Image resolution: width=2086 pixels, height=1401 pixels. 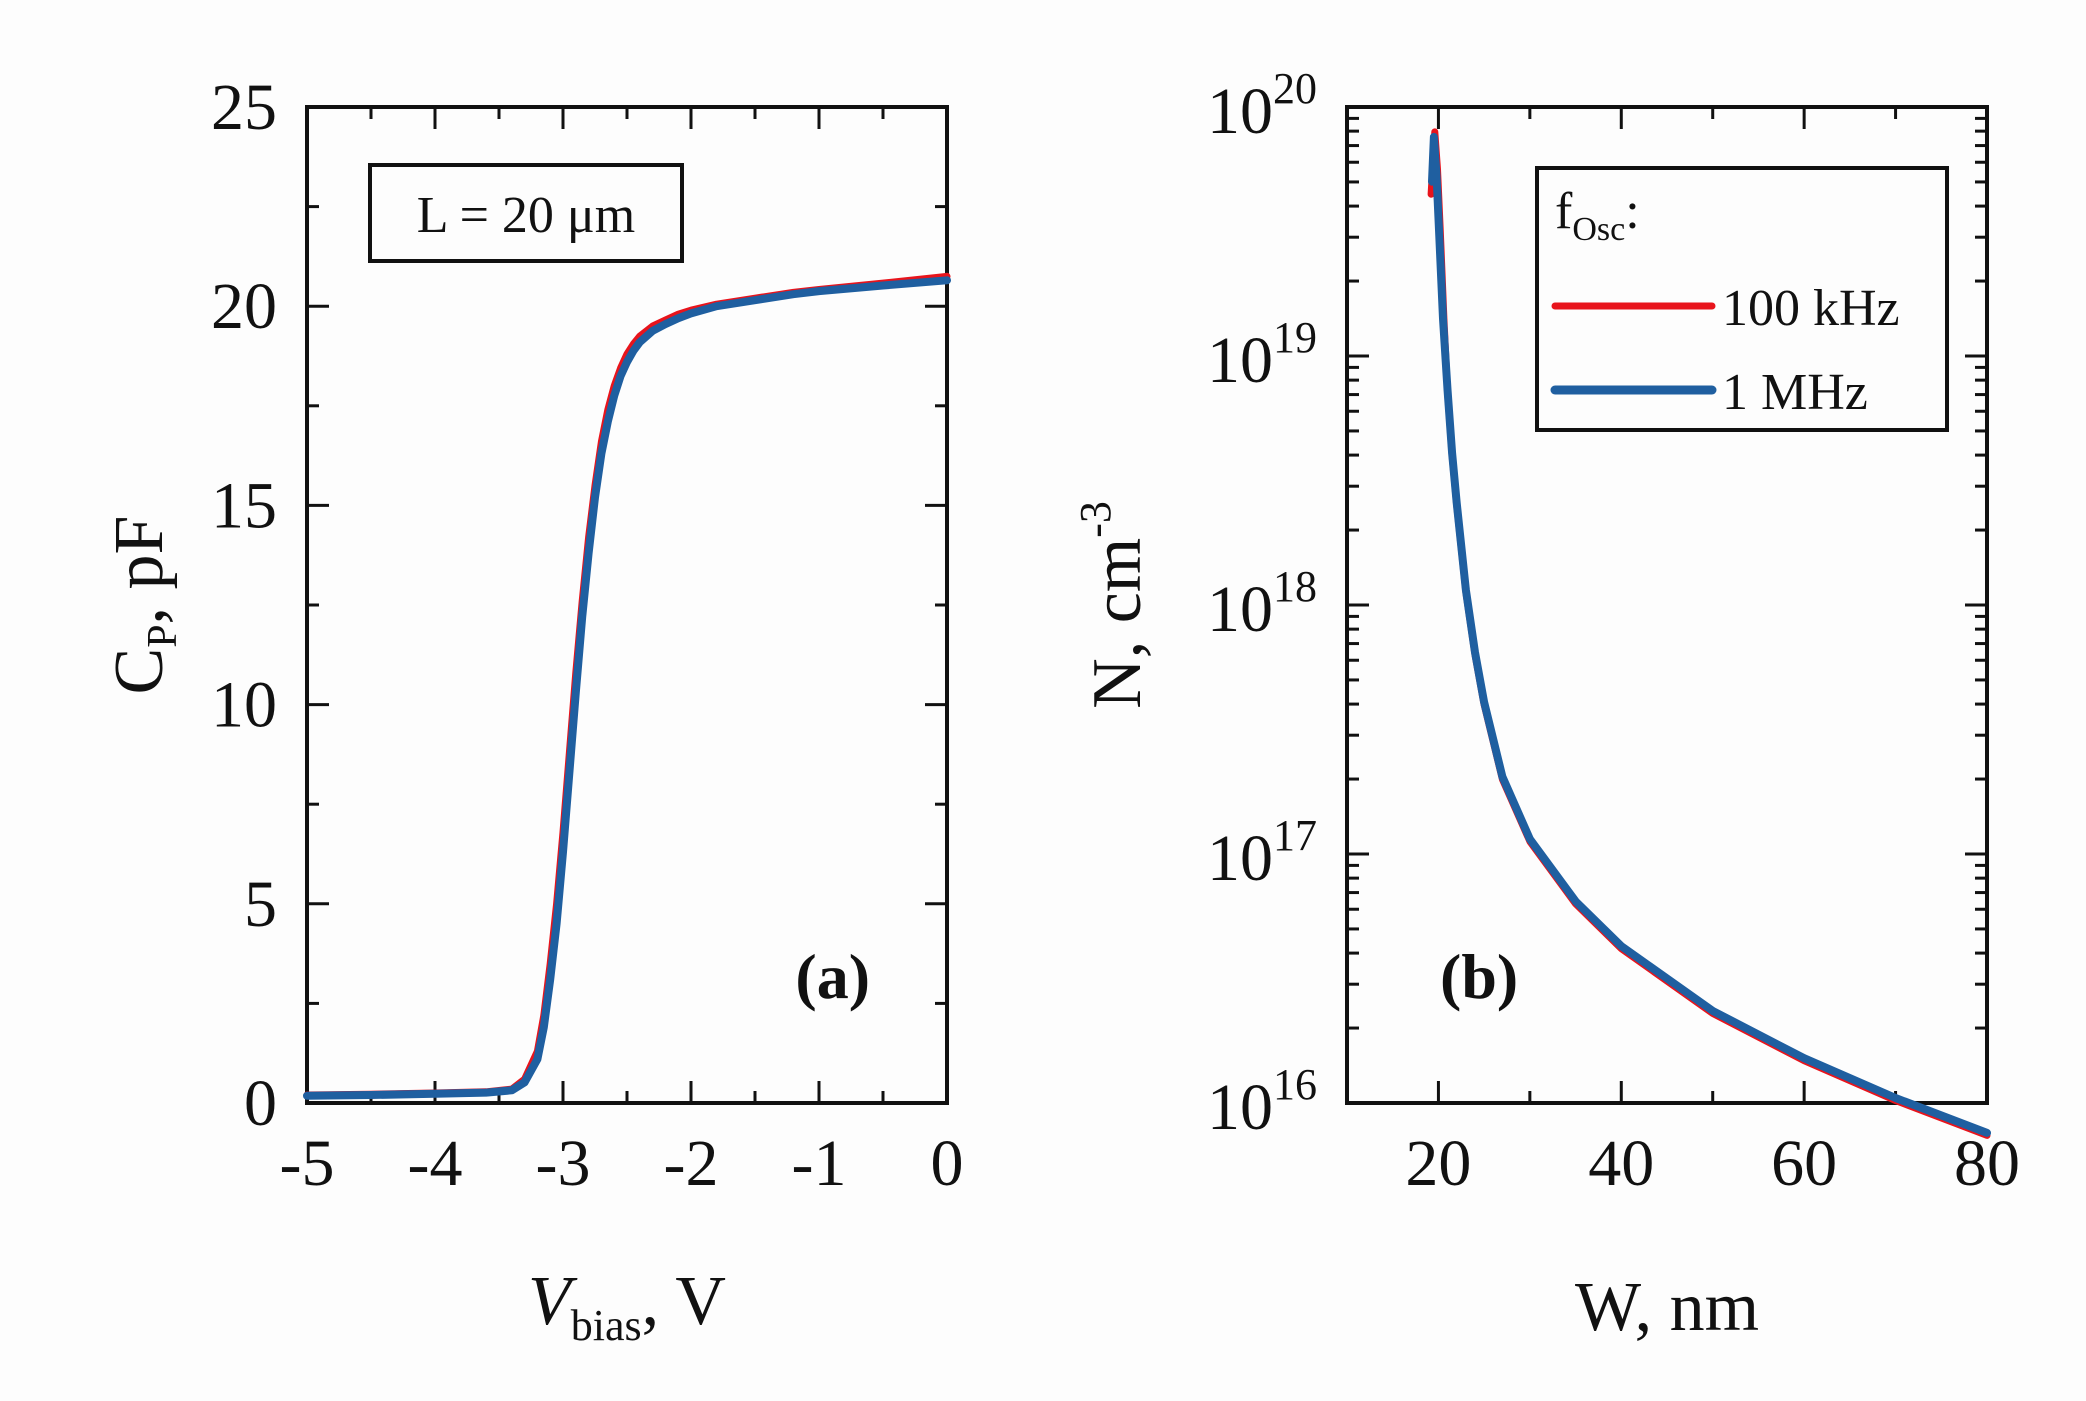 I want to click on legend-entry-100khz: 100 kHz, so click(x=1811, y=308).